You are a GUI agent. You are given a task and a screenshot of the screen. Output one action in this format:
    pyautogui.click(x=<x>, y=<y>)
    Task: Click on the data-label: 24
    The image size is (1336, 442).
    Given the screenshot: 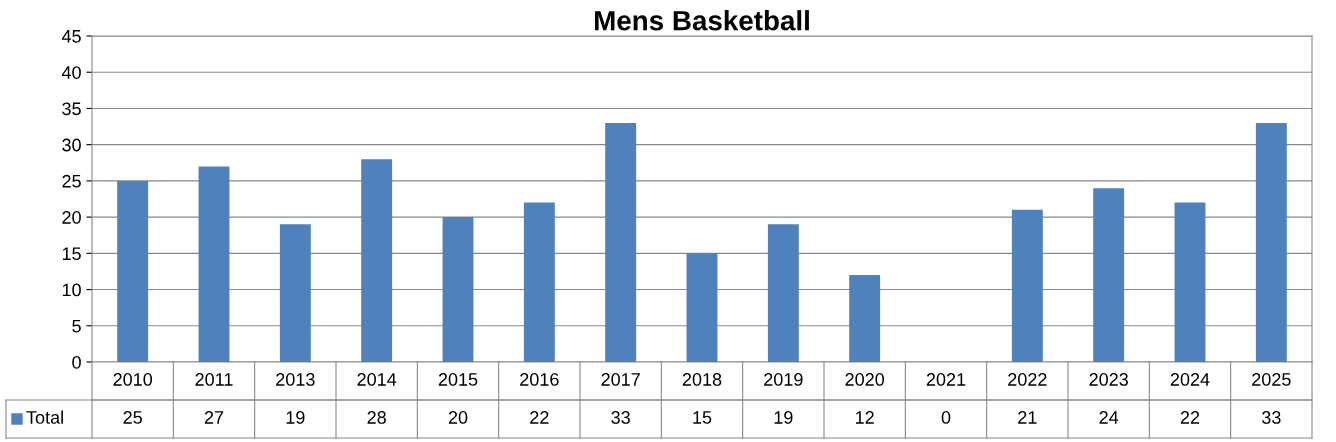 What is the action you would take?
    pyautogui.click(x=1109, y=417)
    